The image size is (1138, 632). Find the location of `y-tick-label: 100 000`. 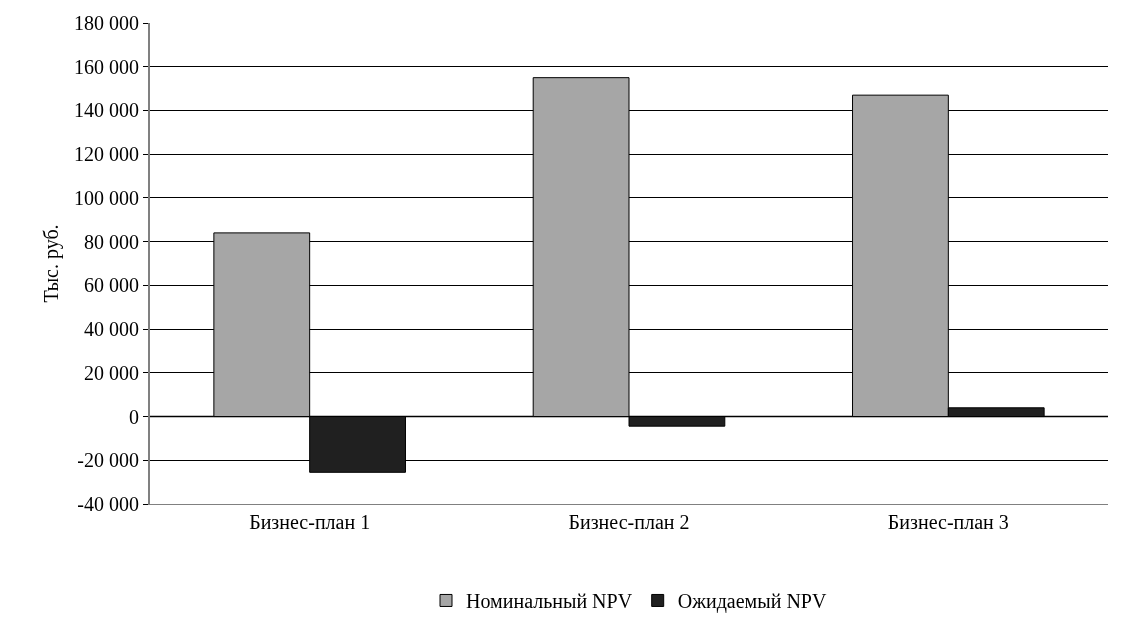

y-tick-label: 100 000 is located at coordinates (106, 197).